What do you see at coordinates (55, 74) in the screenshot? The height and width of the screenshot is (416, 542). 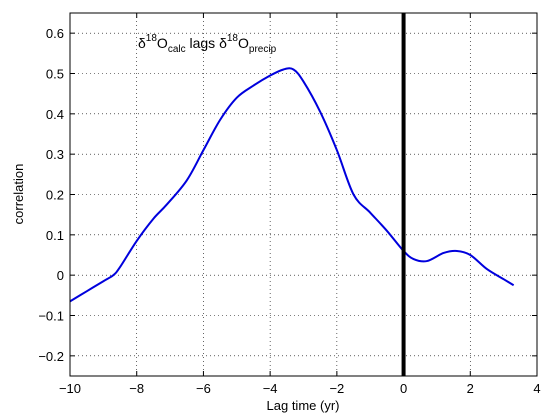 I see `y-tick-label: 0.5` at bounding box center [55, 74].